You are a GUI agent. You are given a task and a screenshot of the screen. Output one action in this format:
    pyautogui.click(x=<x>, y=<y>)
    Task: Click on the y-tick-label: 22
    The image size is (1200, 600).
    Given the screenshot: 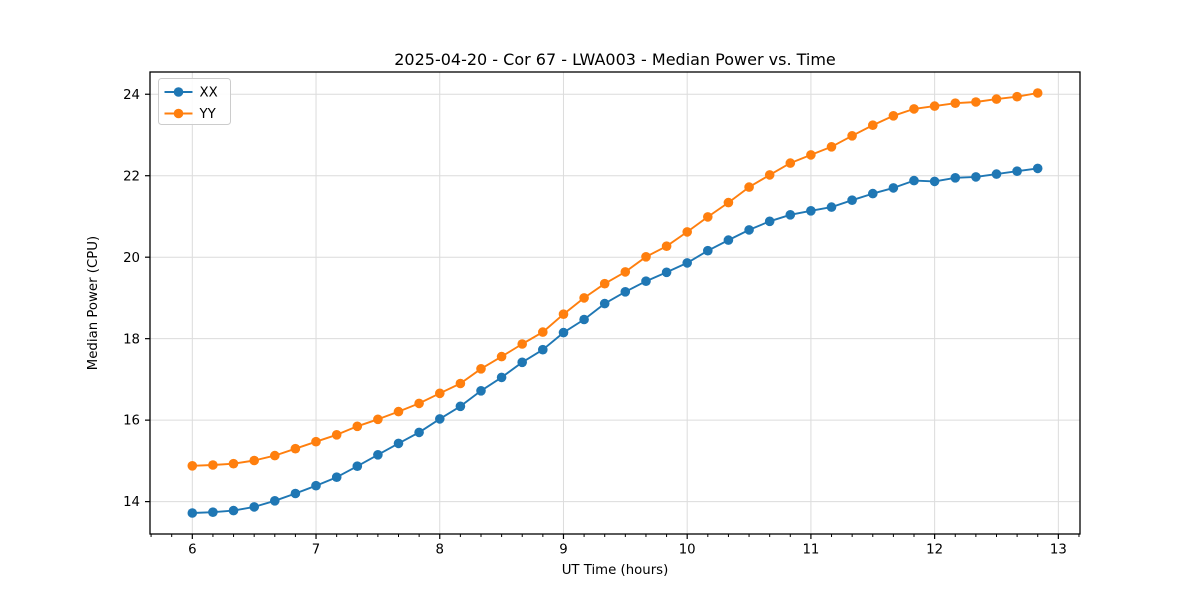 What is the action you would take?
    pyautogui.click(x=131, y=176)
    